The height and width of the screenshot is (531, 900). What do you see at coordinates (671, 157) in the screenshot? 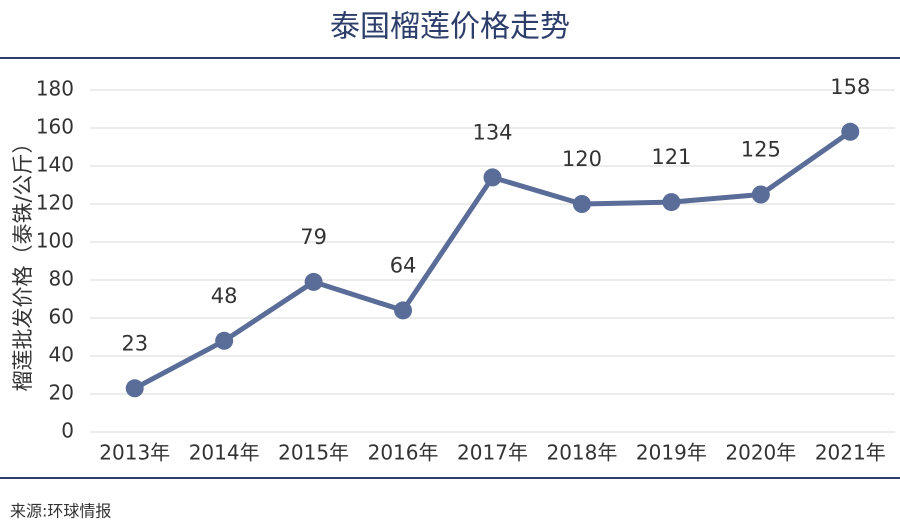
I see `data-label: 121` at bounding box center [671, 157].